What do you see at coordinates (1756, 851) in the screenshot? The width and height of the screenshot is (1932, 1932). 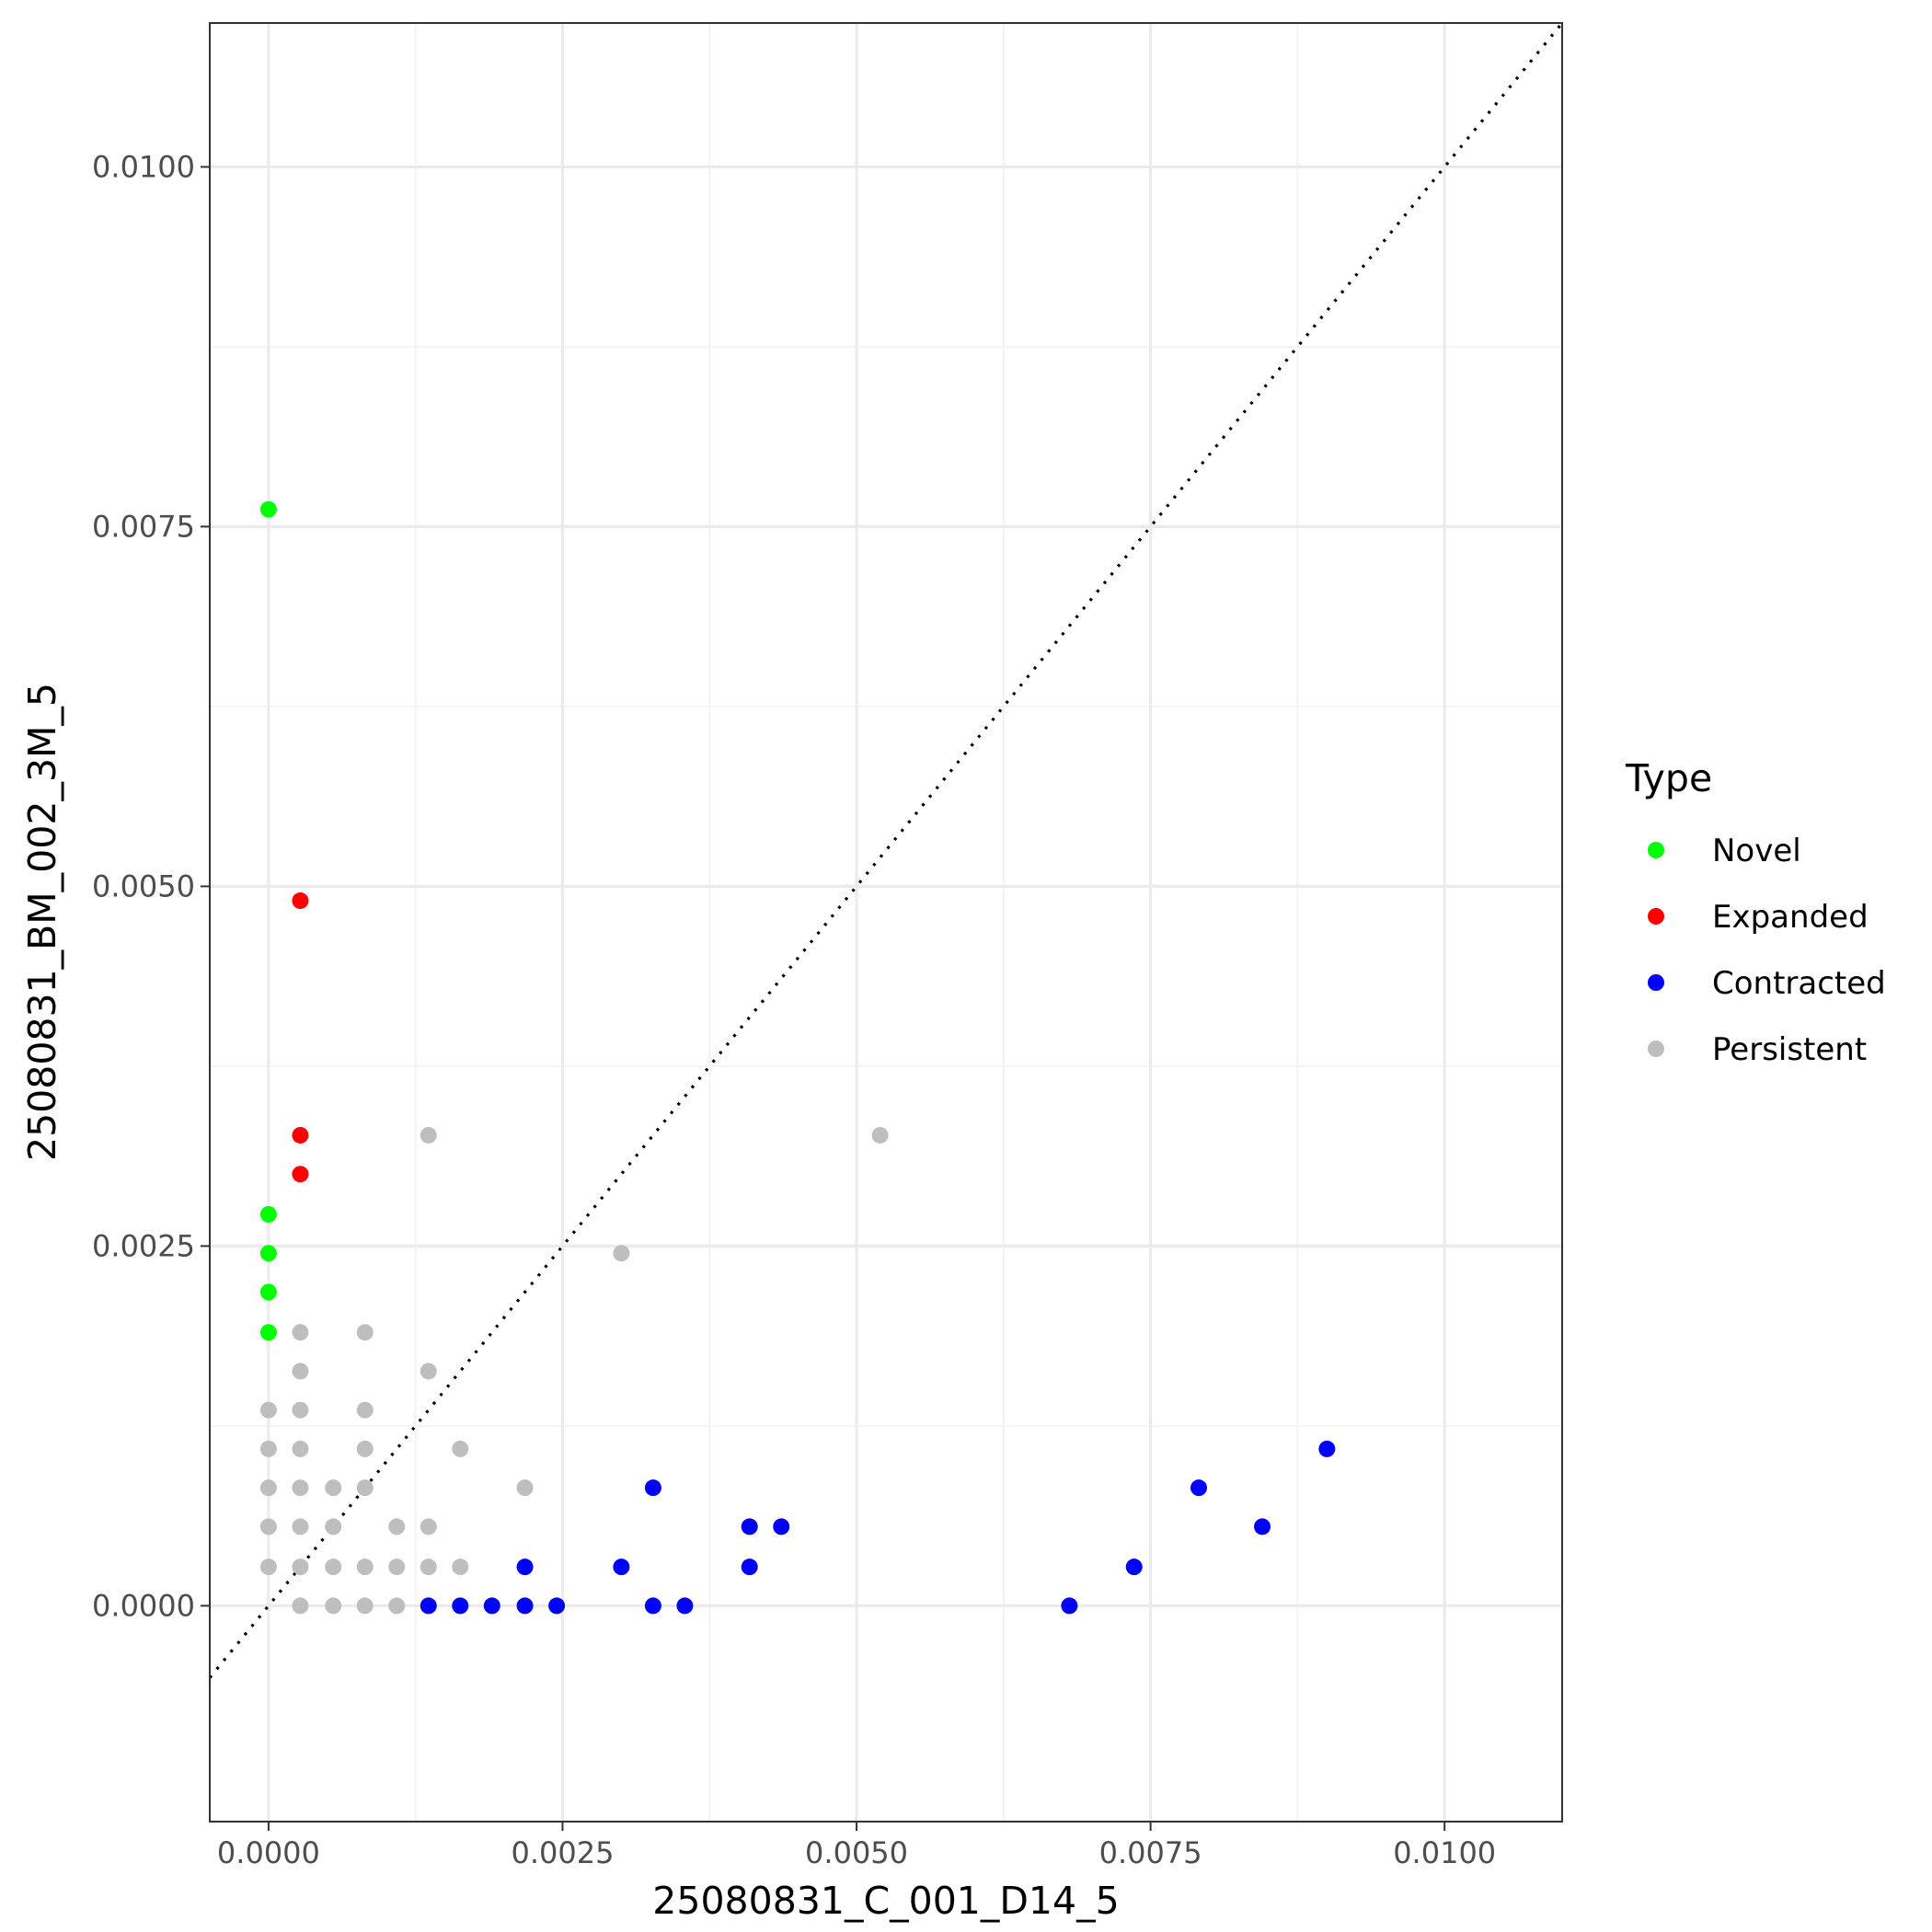 I see `legend-label-novel: Novel` at bounding box center [1756, 851].